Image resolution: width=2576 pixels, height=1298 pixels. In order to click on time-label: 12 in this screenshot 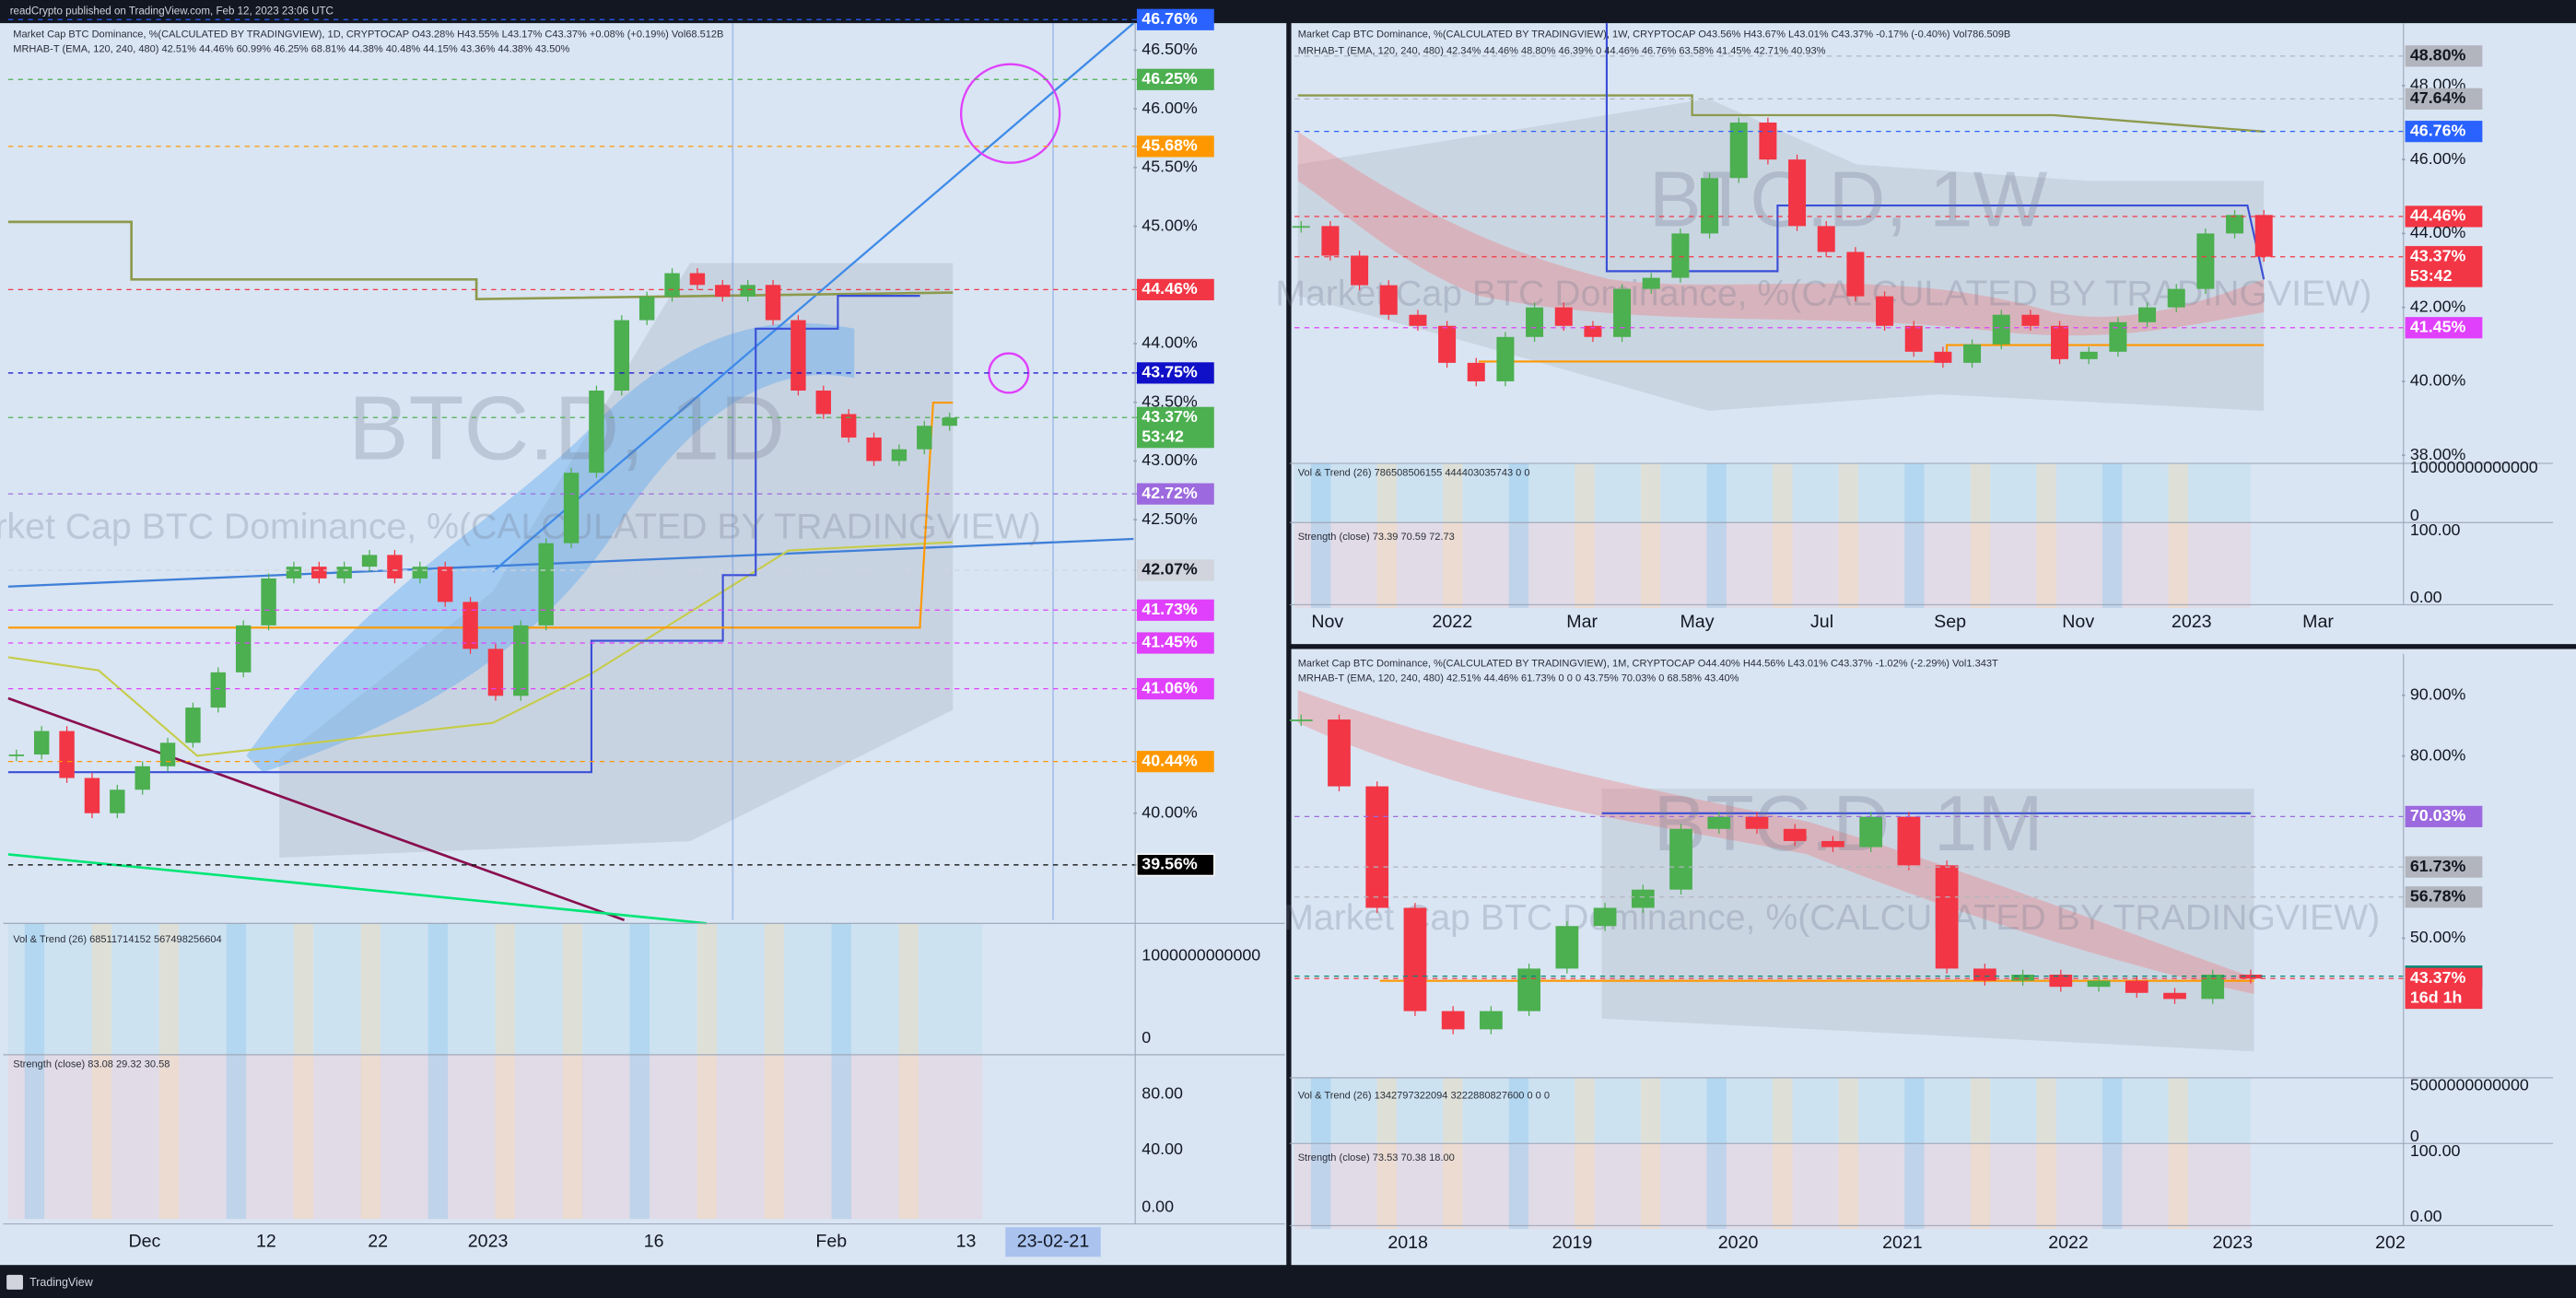, I will do `click(266, 1241)`.